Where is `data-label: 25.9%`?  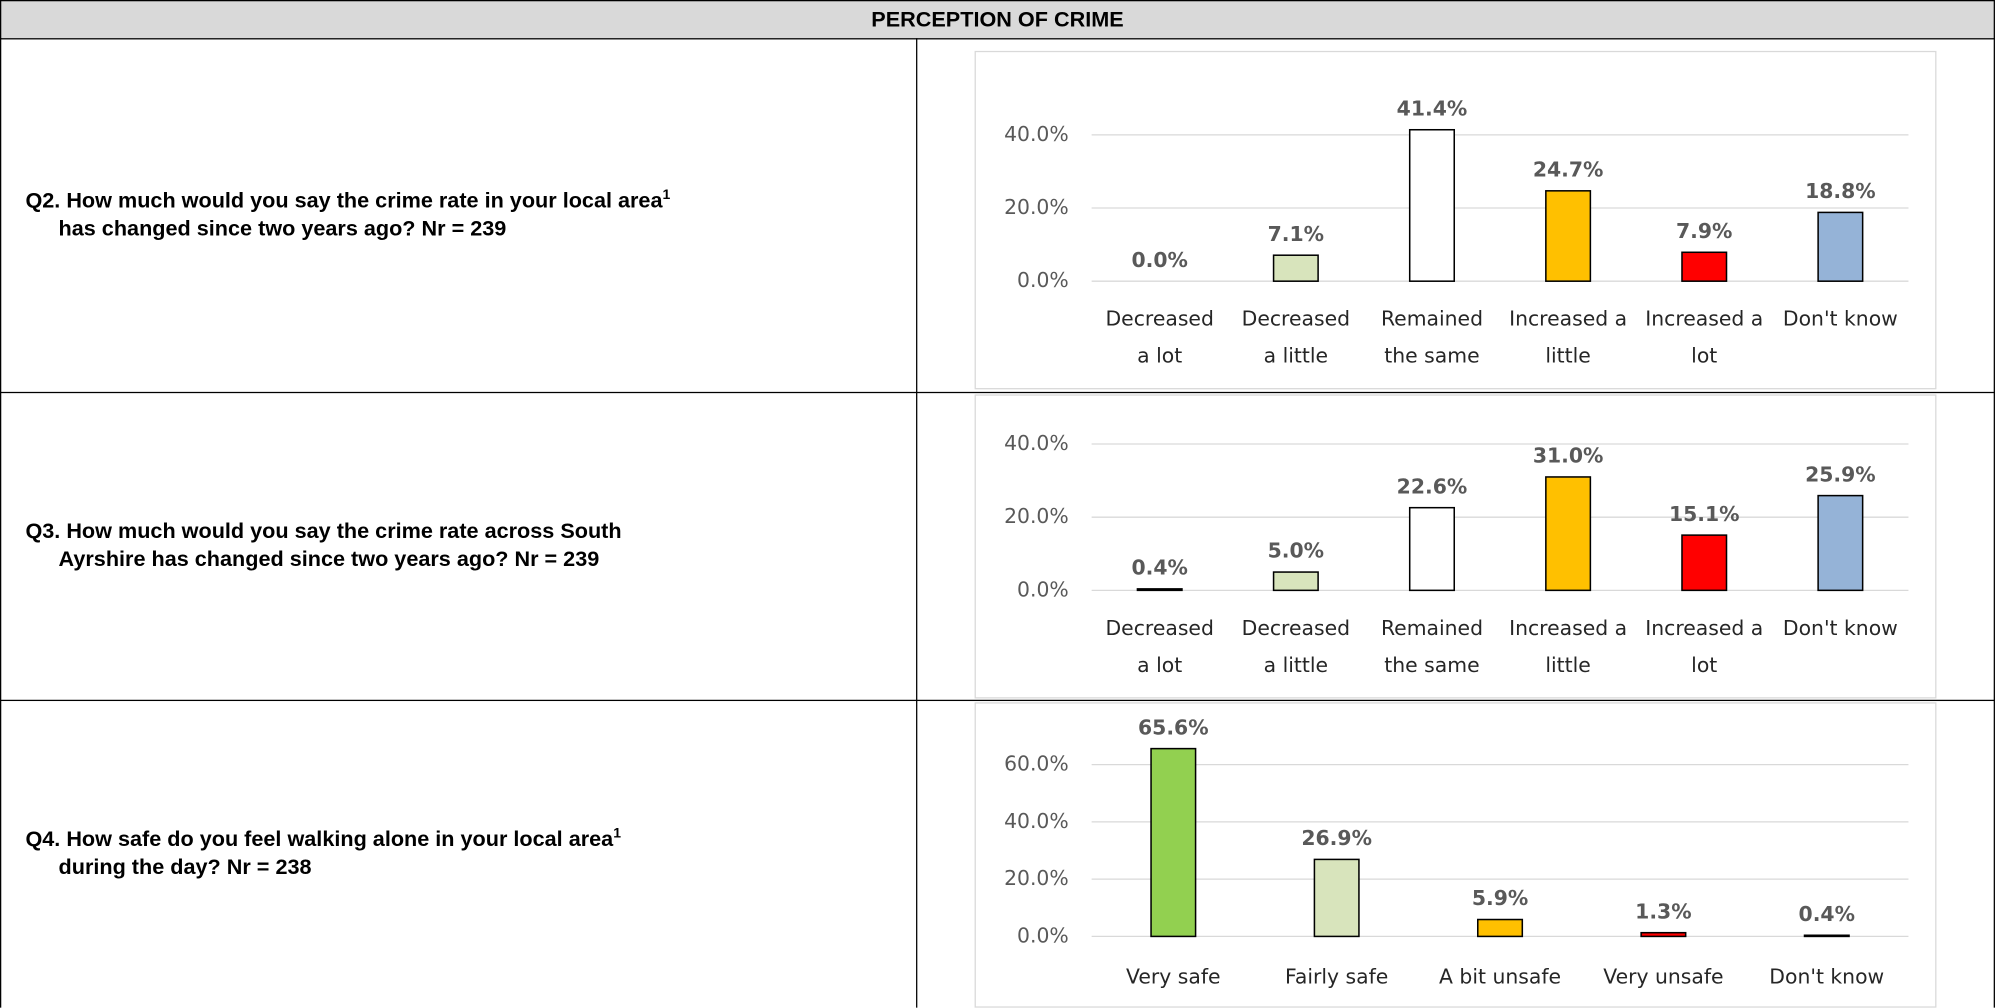 data-label: 25.9% is located at coordinates (1840, 474).